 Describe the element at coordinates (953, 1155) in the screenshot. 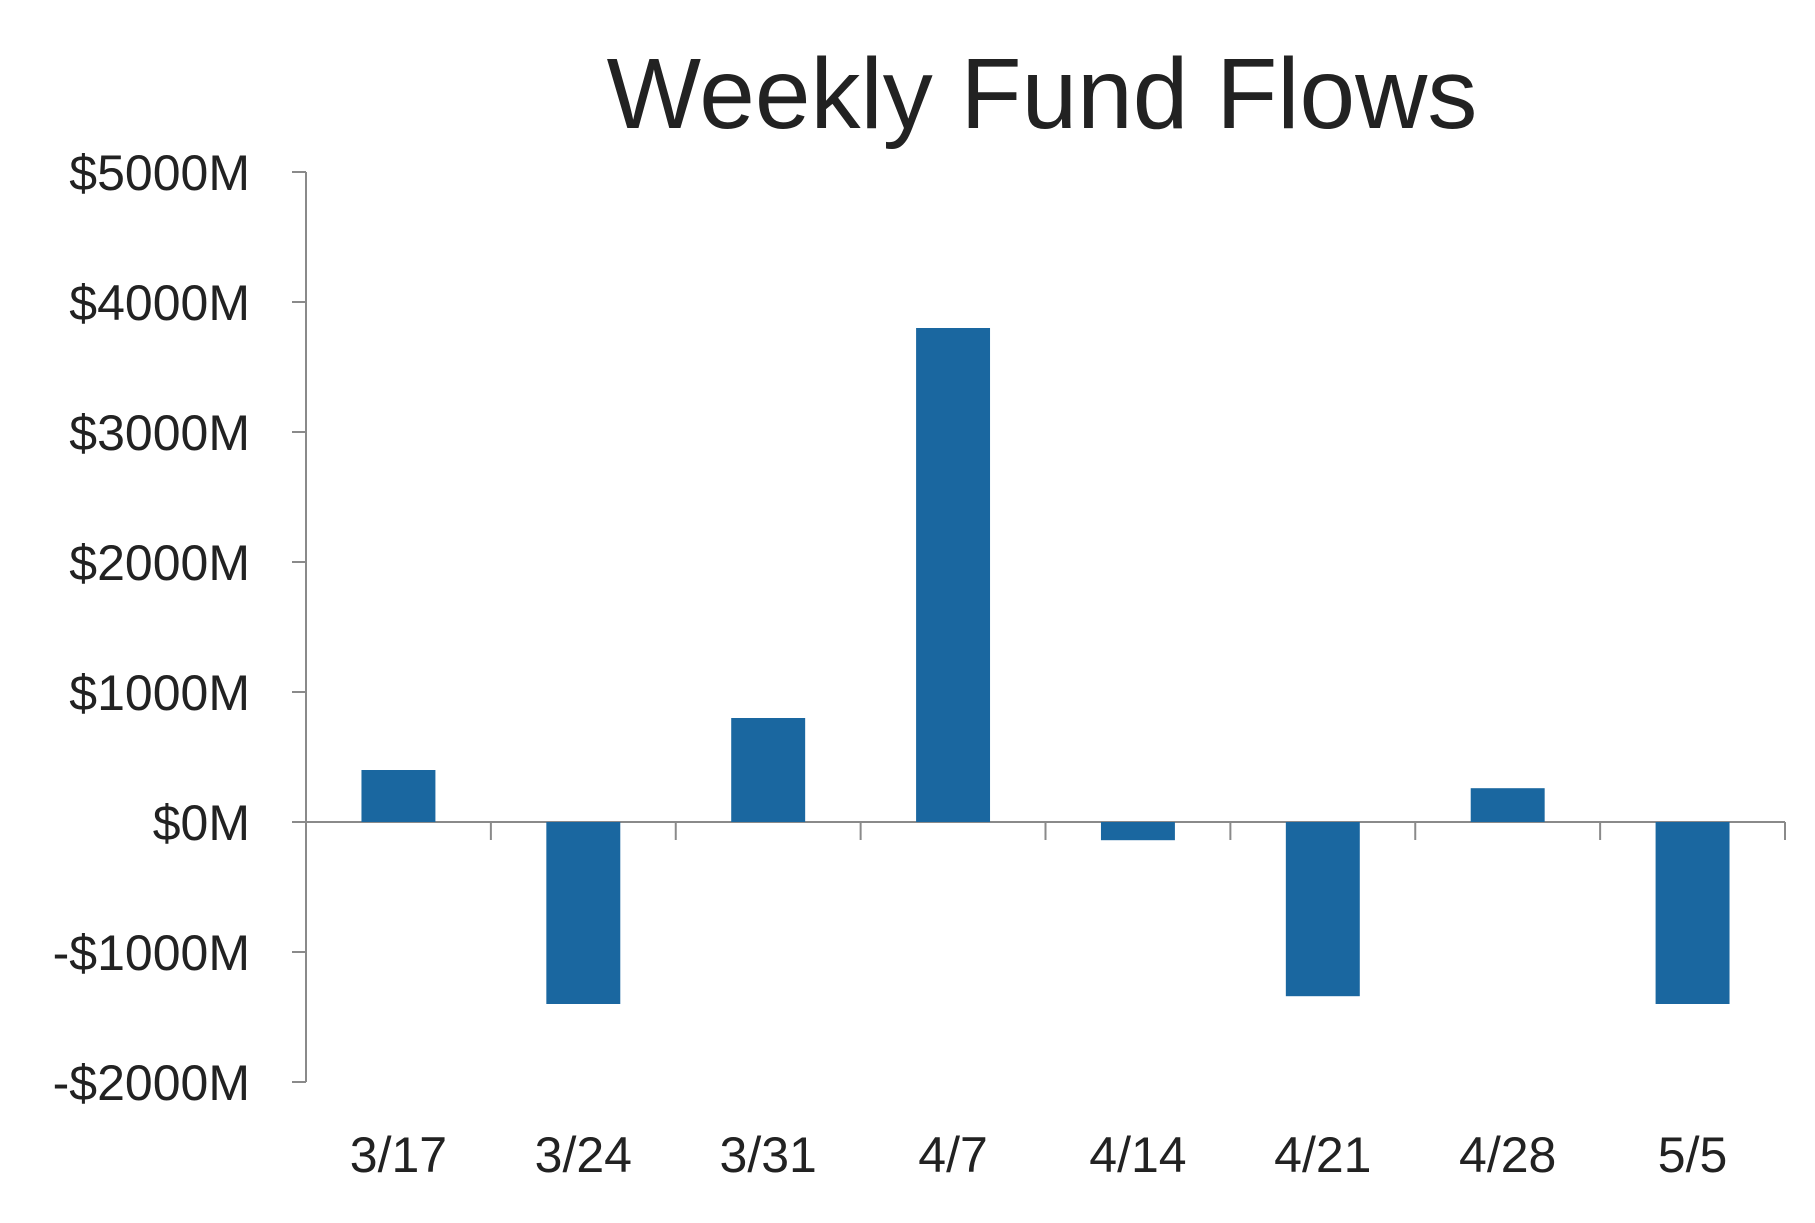

I see `x-tick-label: 4/7` at that location.